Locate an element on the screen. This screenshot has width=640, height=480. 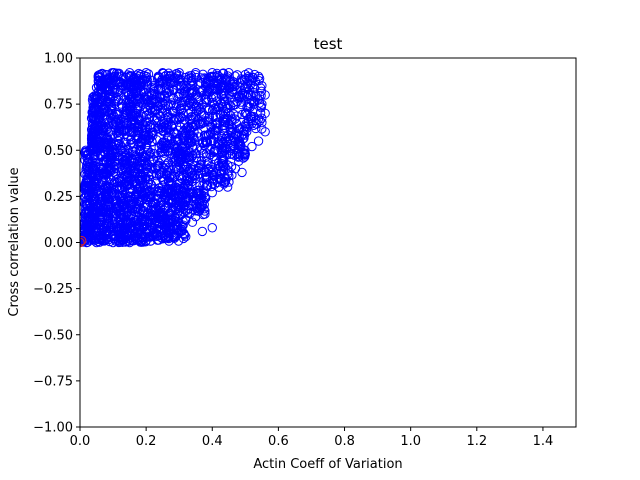
y-axis-ticks: −1.00 −0.75 −0.50 −0.25 0.00 0.25 0.50 0.75 1.00 is located at coordinates (56, 244).